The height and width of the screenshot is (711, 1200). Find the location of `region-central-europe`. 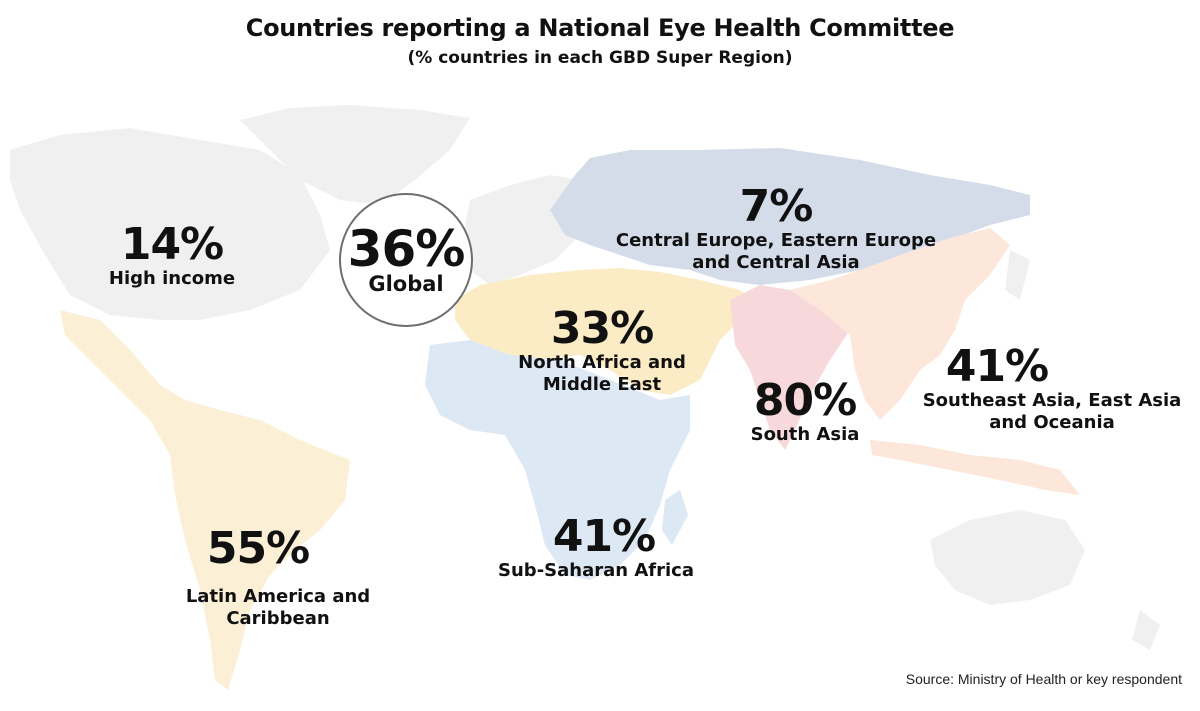

region-central-europe is located at coordinates (790, 216).